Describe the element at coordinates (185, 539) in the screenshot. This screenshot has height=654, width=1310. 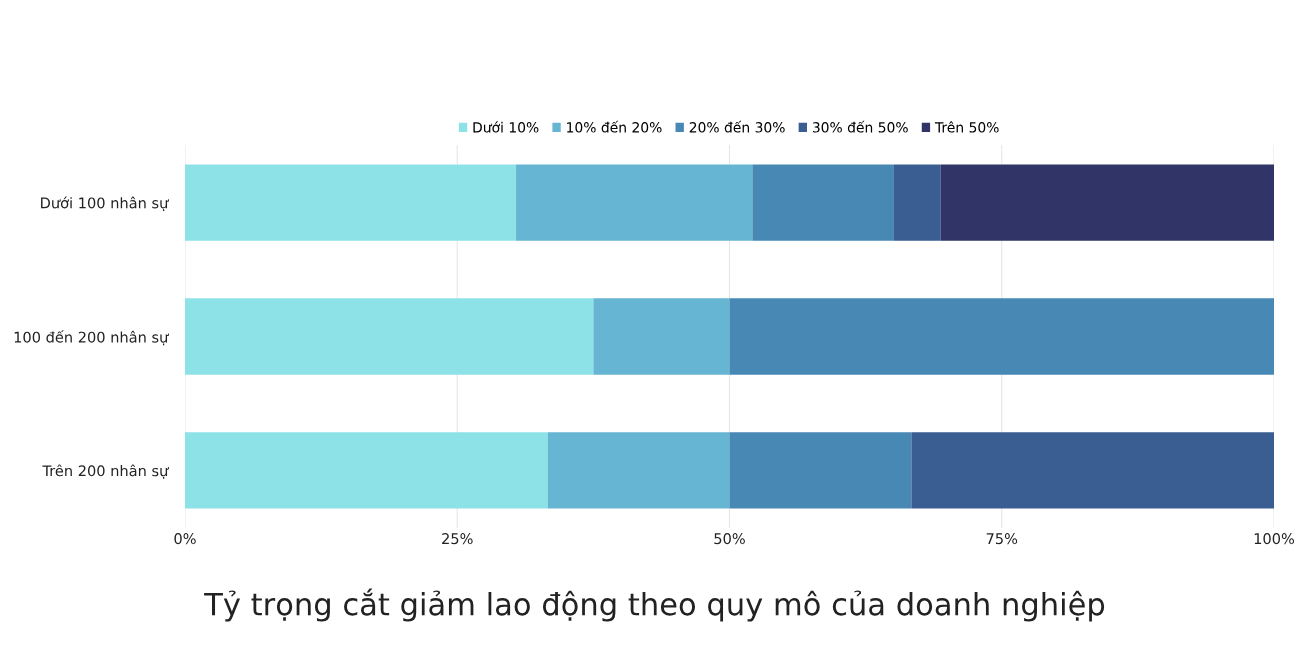
I see `x-tick-label: 0%` at that location.